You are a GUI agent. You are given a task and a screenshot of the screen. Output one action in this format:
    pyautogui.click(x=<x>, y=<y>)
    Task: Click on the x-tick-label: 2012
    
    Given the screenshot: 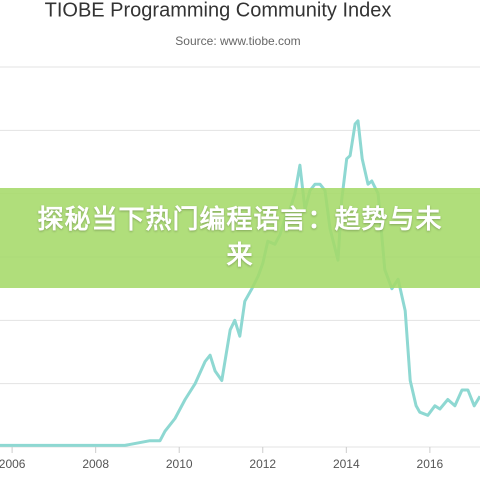 What is the action you would take?
    pyautogui.click(x=262, y=464)
    